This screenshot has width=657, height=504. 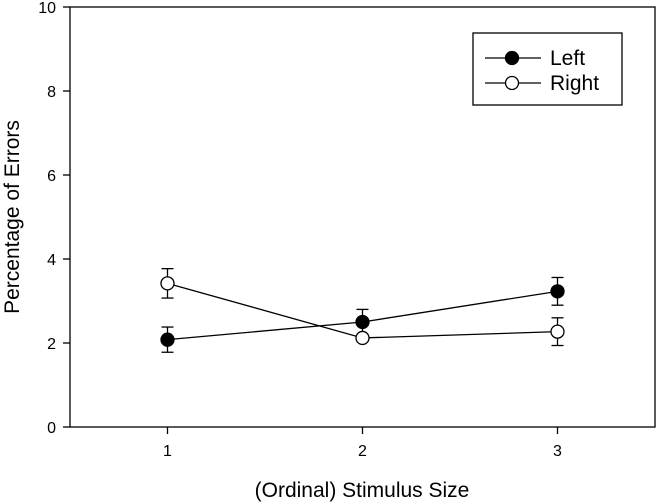 What do you see at coordinates (51, 428) in the screenshot?
I see `y-tick-label: 0` at bounding box center [51, 428].